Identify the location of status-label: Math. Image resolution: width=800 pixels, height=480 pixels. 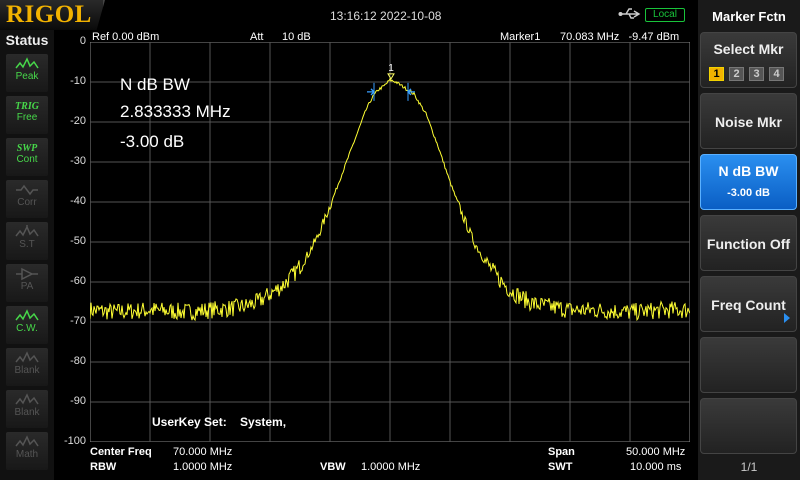
(27, 454).